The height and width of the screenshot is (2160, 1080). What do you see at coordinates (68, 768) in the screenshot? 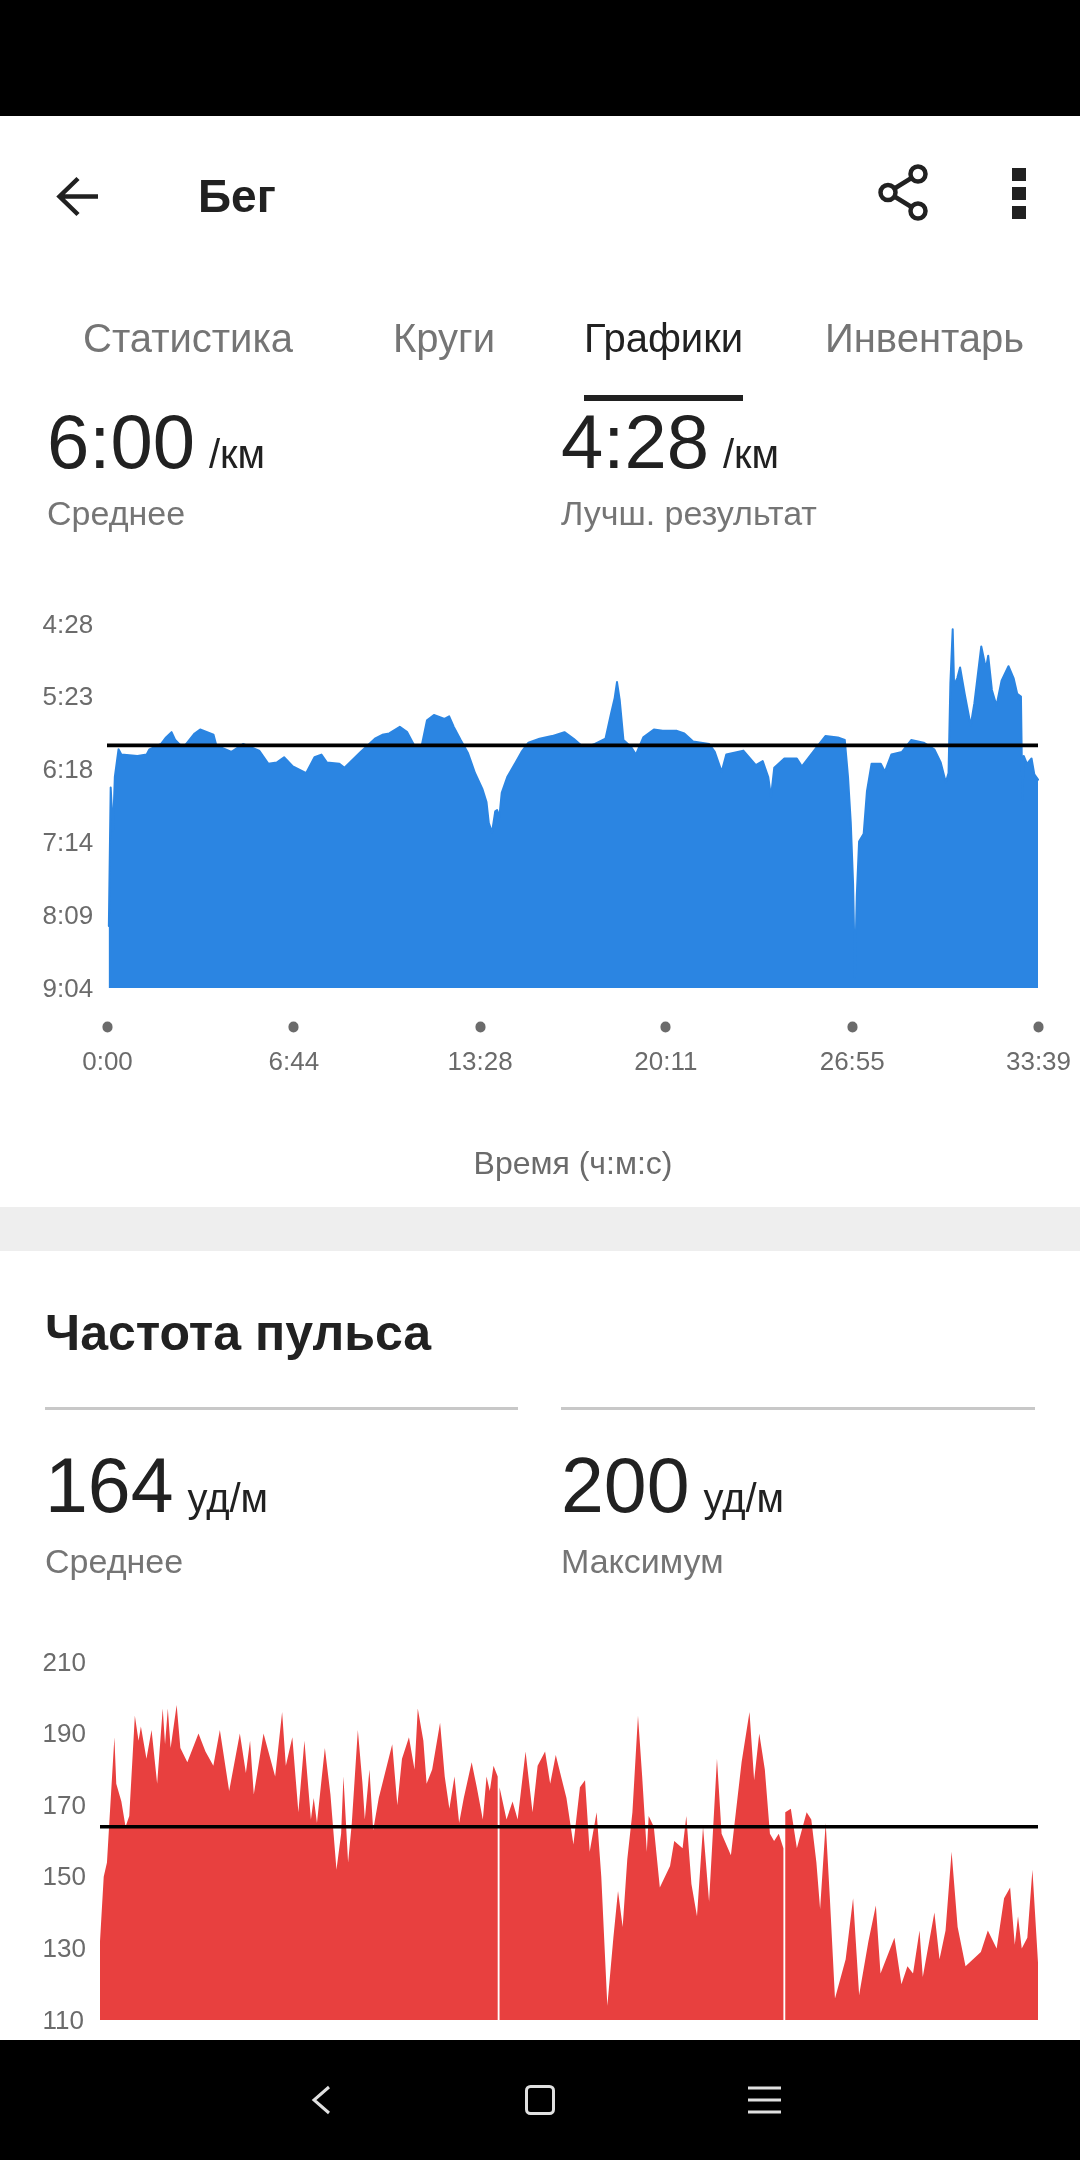
I see `y-tick-label: 6:18` at bounding box center [68, 768].